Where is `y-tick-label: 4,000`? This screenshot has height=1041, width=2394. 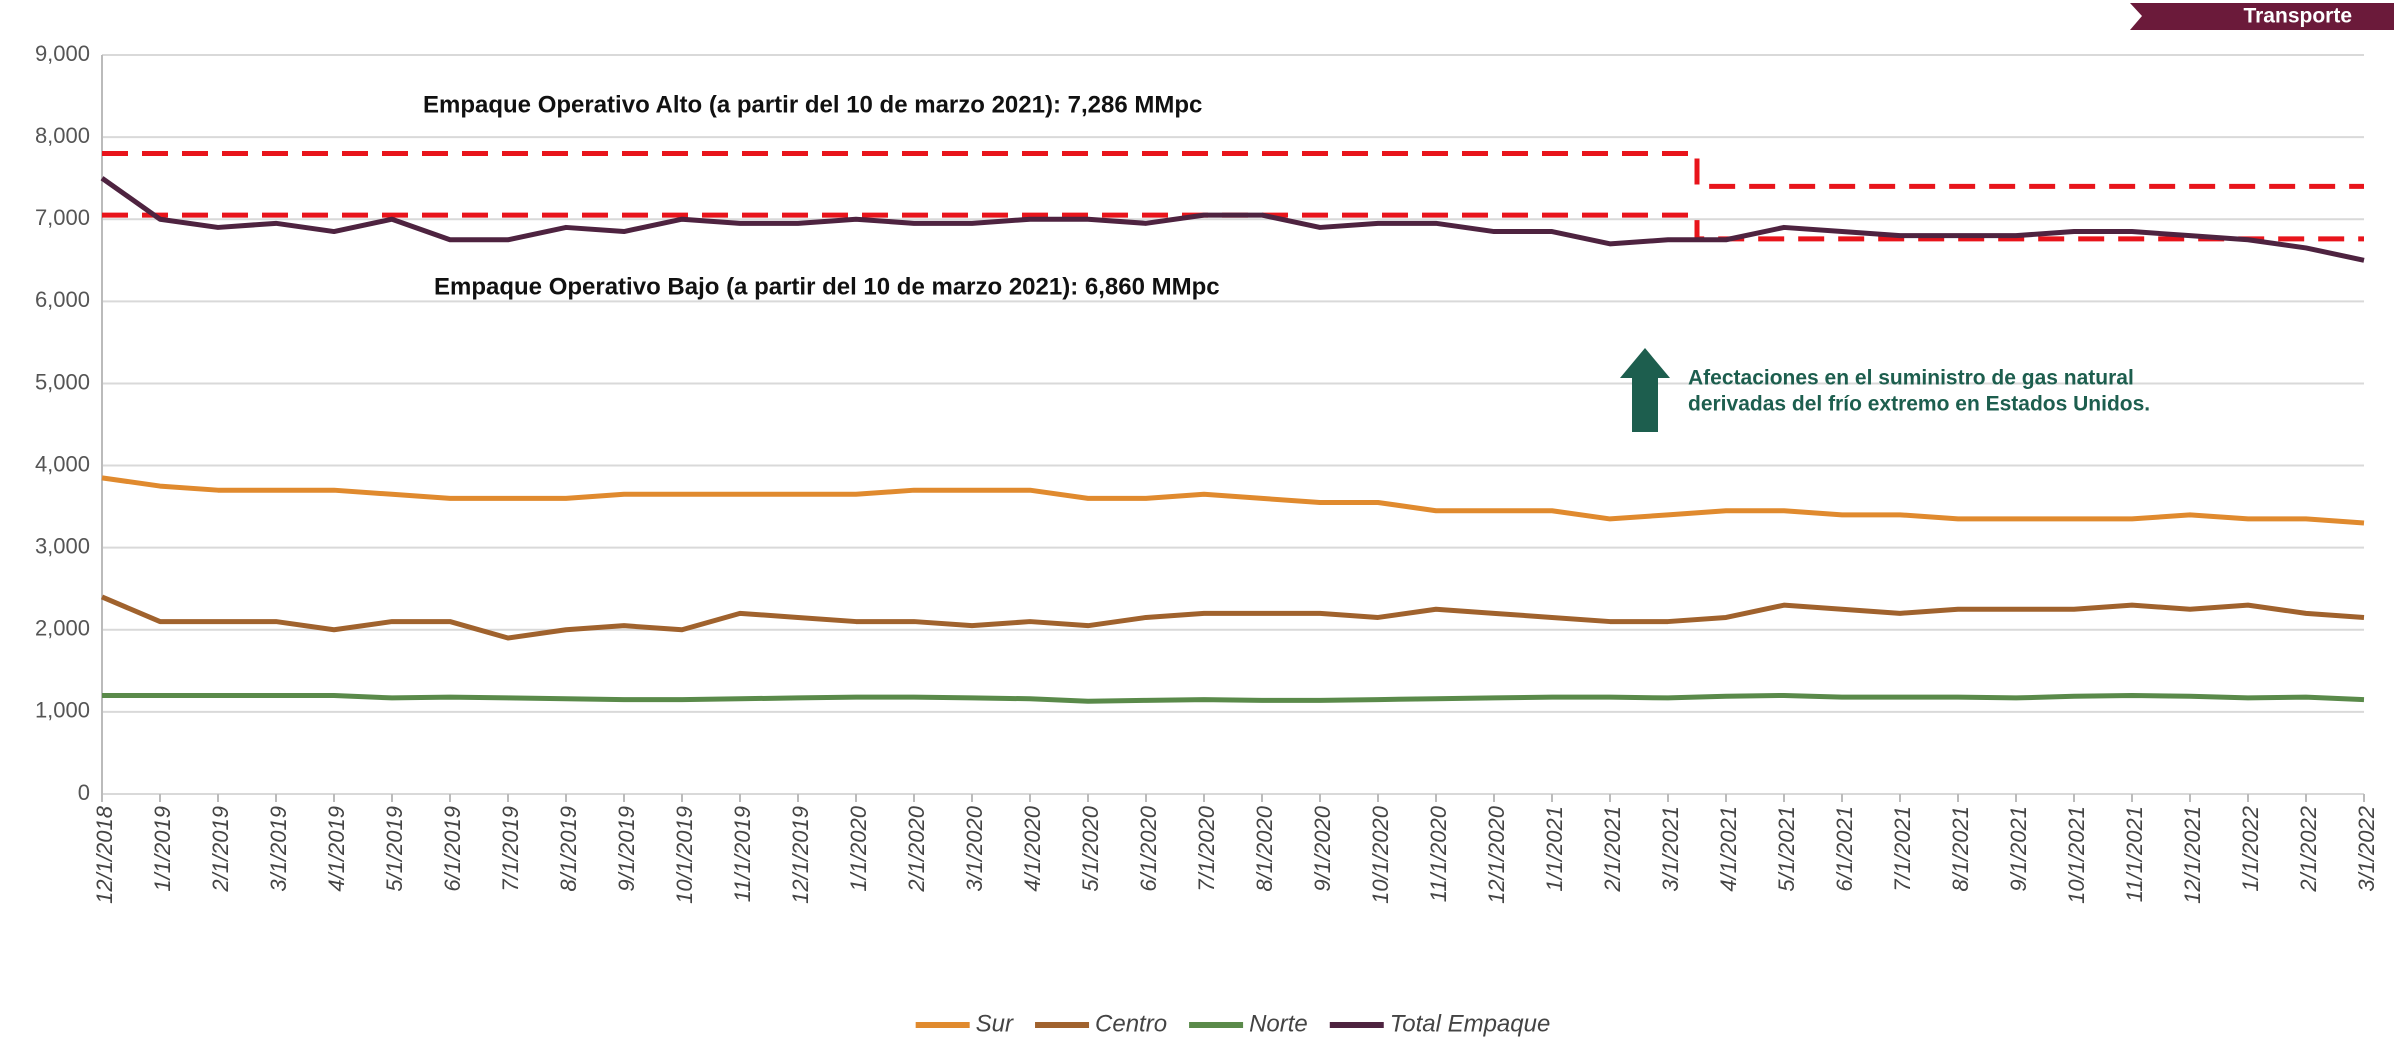 y-tick-label: 4,000 is located at coordinates (62, 463).